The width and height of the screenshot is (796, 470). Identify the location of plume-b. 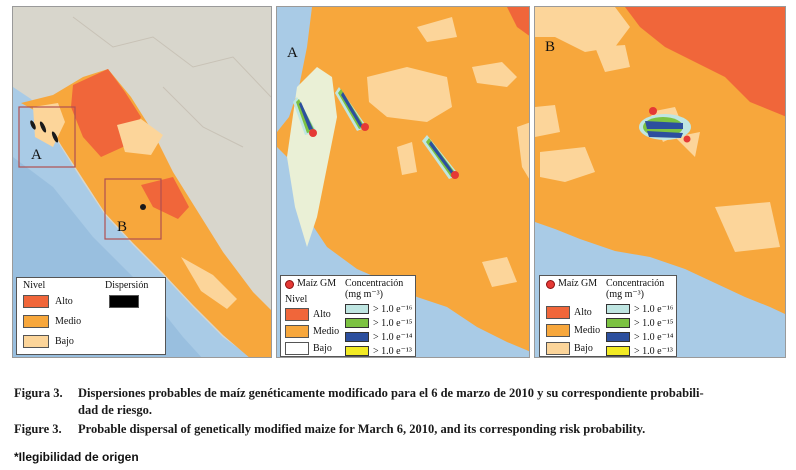
(665, 125).